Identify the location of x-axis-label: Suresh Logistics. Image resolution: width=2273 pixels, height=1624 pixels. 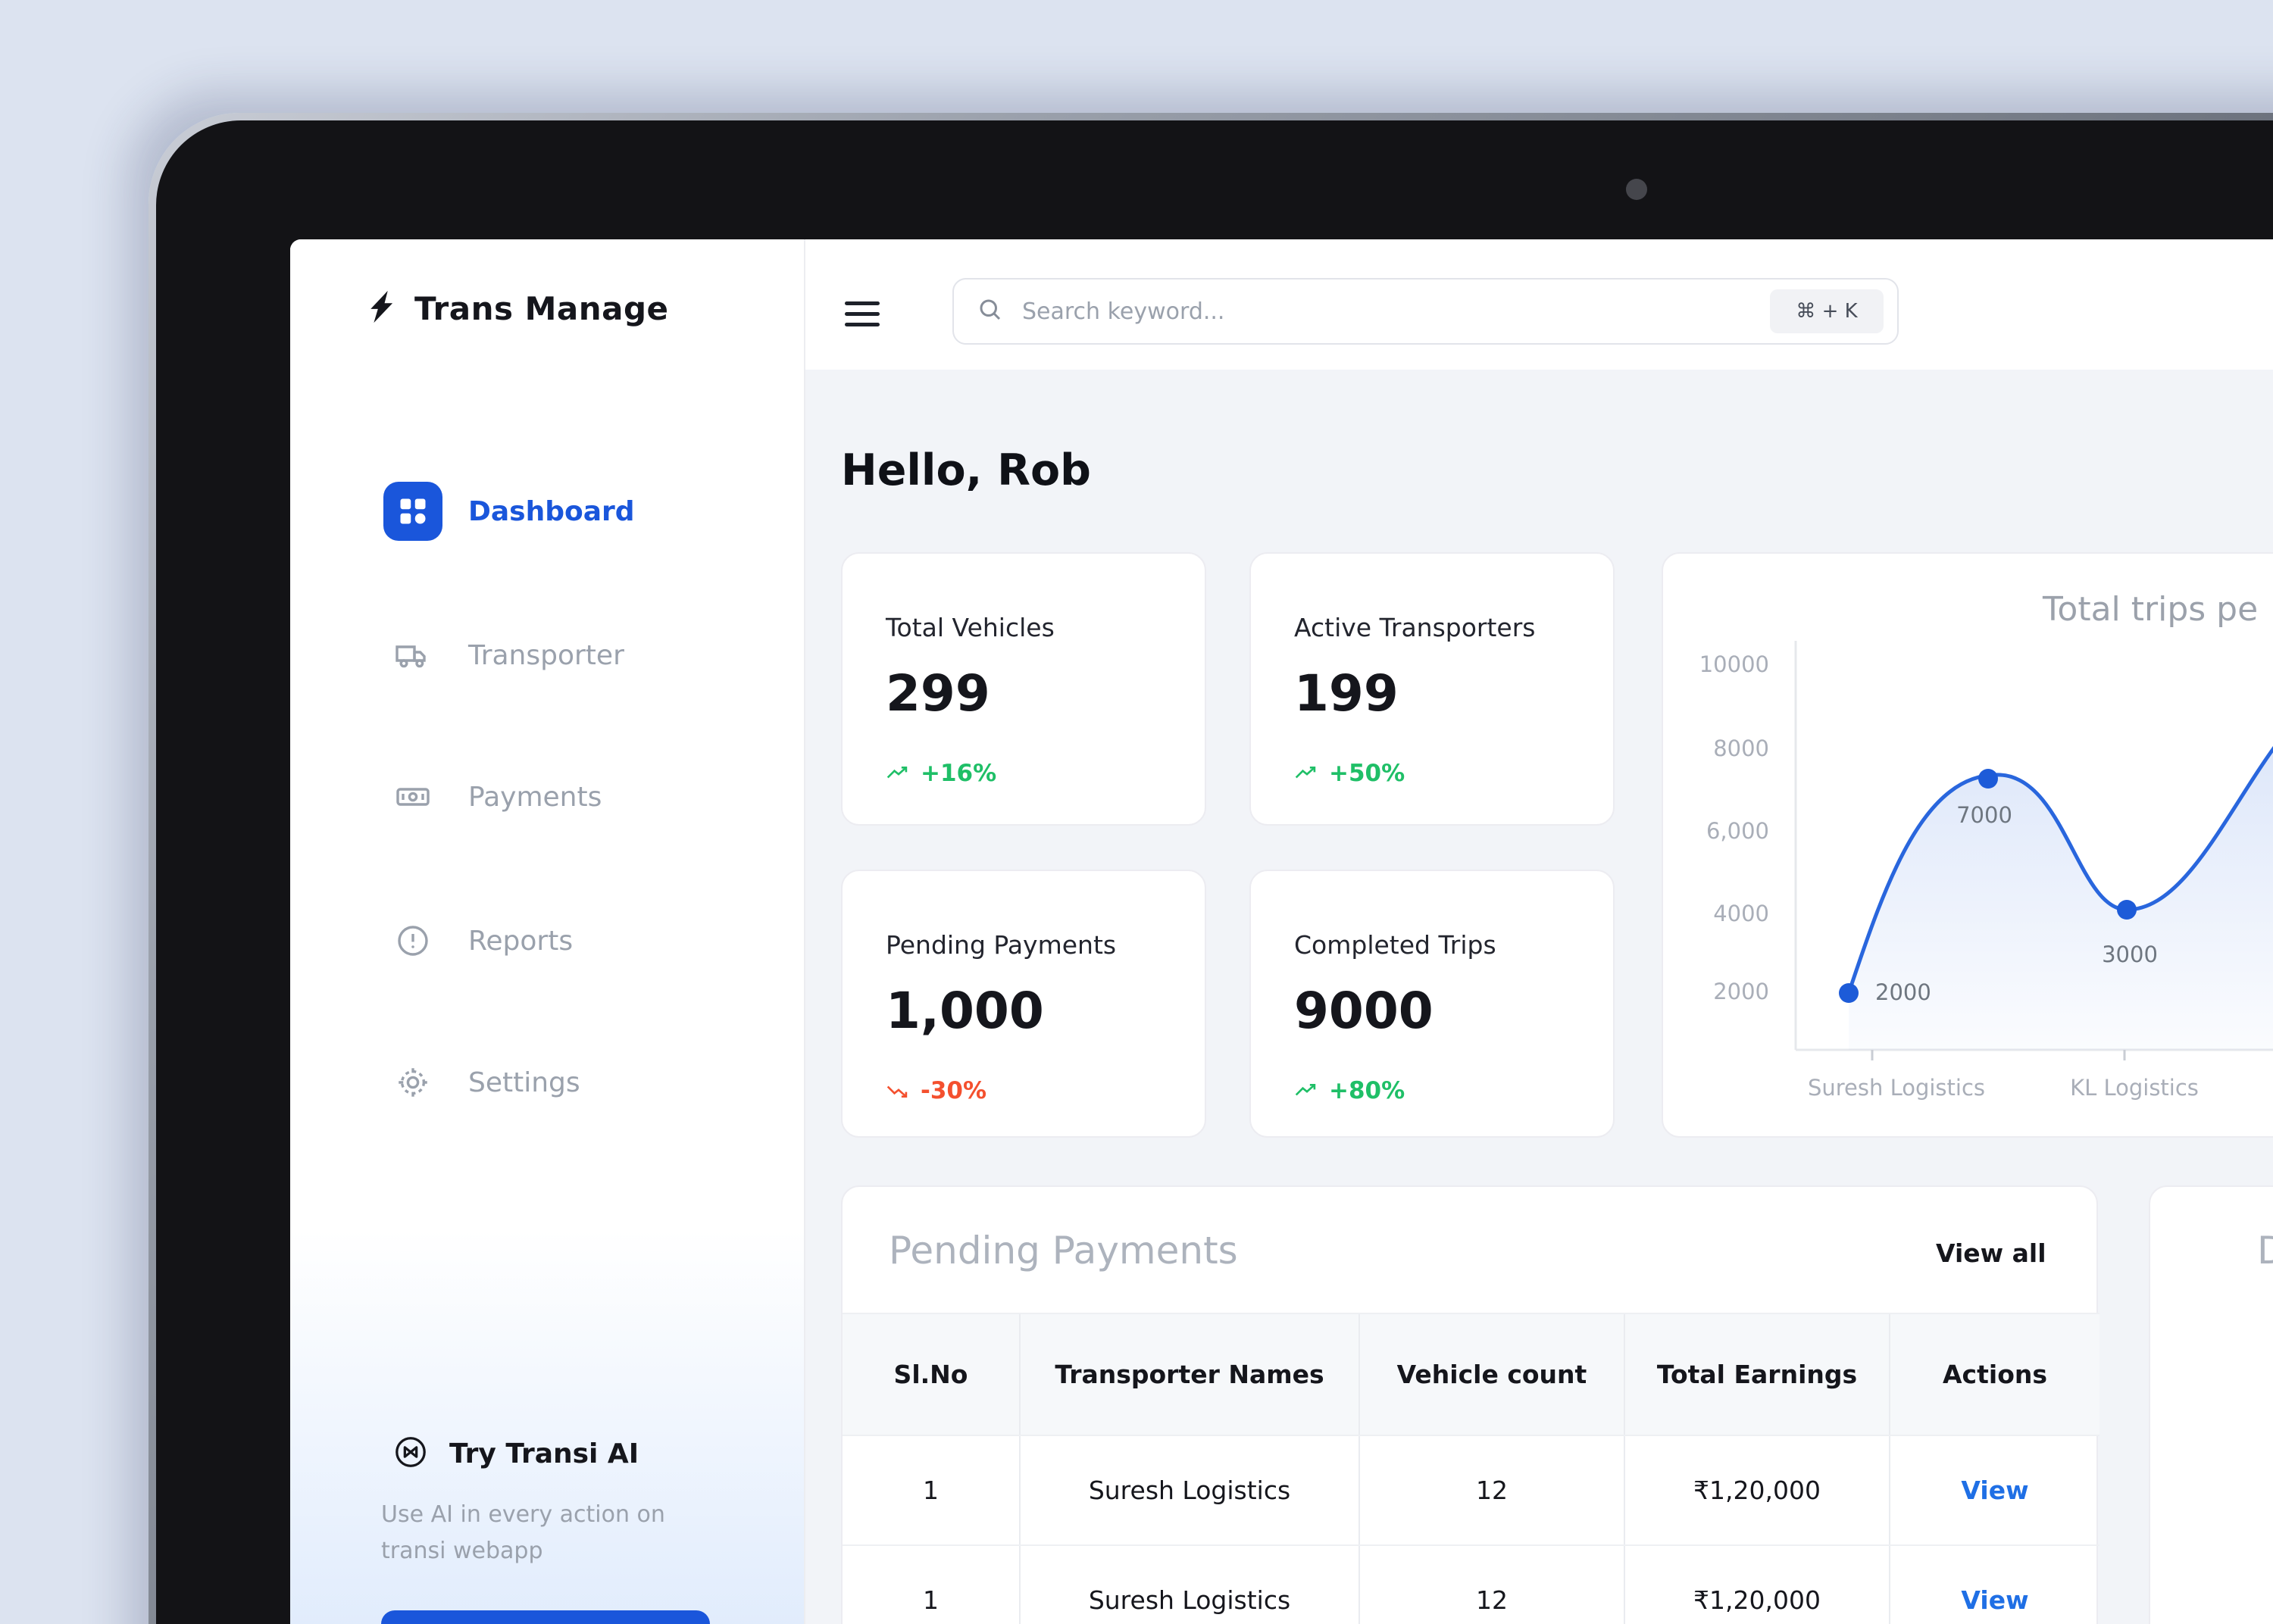
(1897, 1088).